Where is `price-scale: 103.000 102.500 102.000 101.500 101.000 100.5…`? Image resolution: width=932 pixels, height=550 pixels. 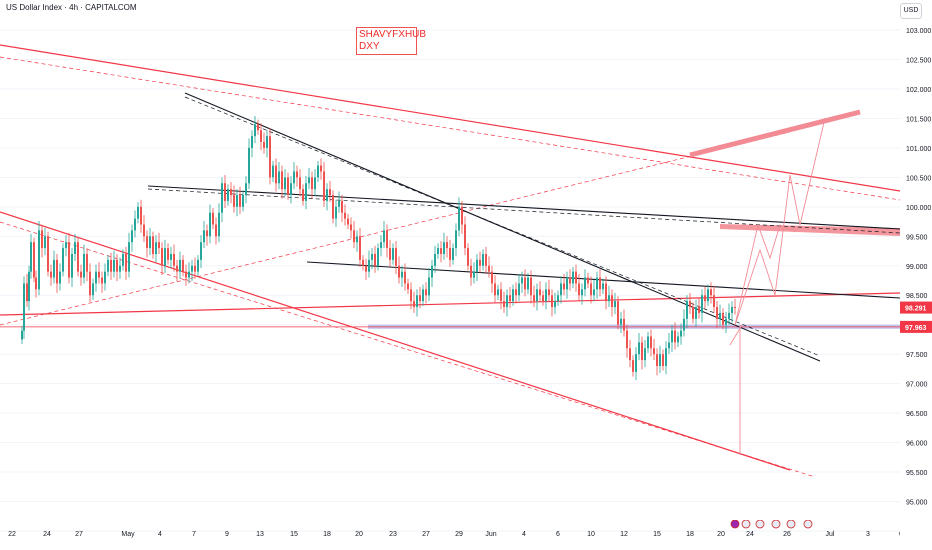
price-scale: 103.000 102.500 102.000 101.500 101.000 100.5… is located at coordinates (916, 260).